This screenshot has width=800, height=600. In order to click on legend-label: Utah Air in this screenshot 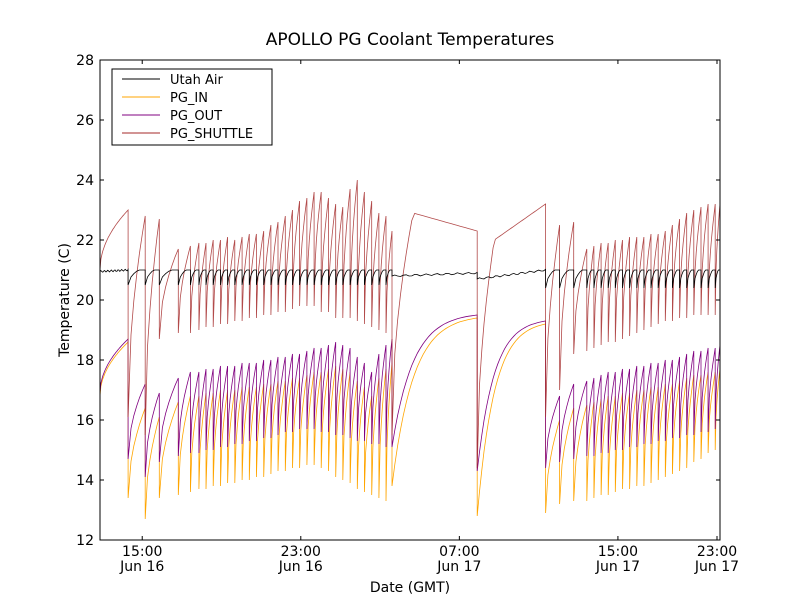, I will do `click(196, 80)`.